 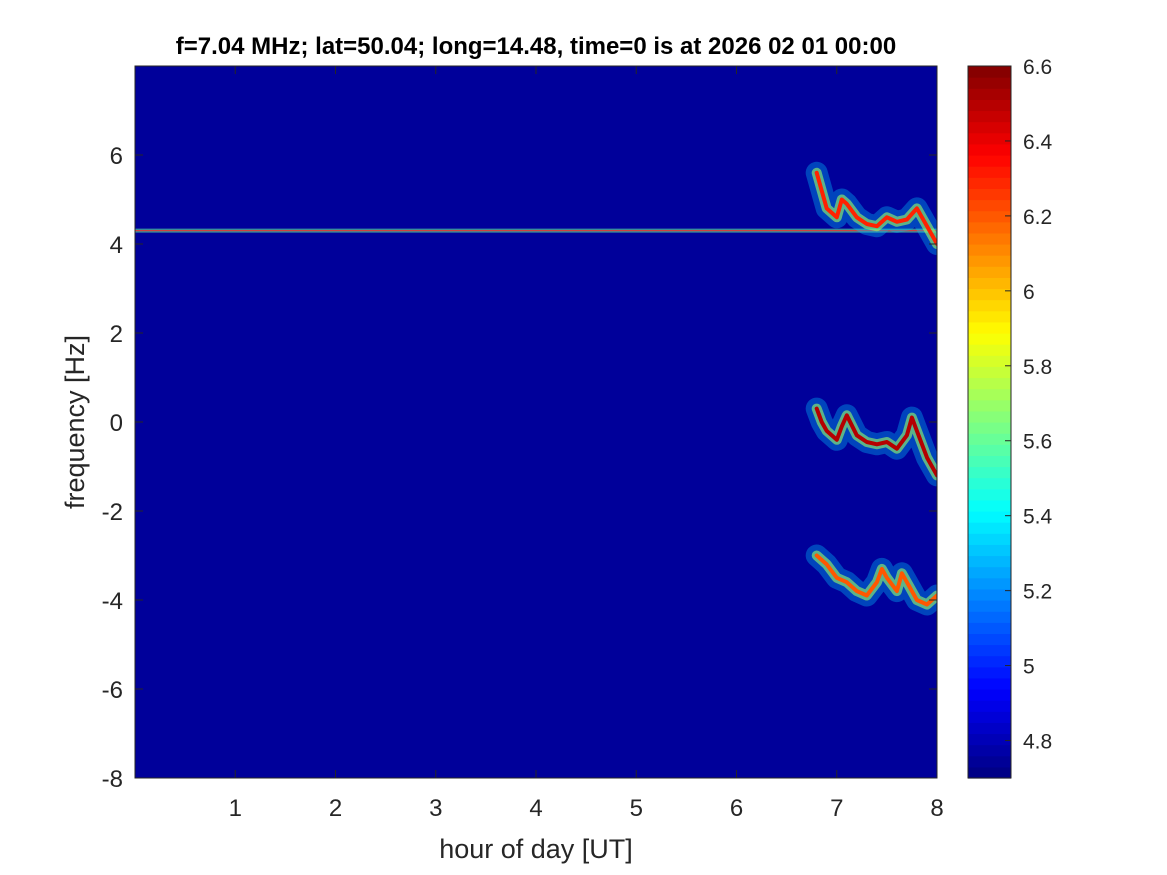 What do you see at coordinates (836, 808) in the screenshot?
I see `x-tick-label: 7` at bounding box center [836, 808].